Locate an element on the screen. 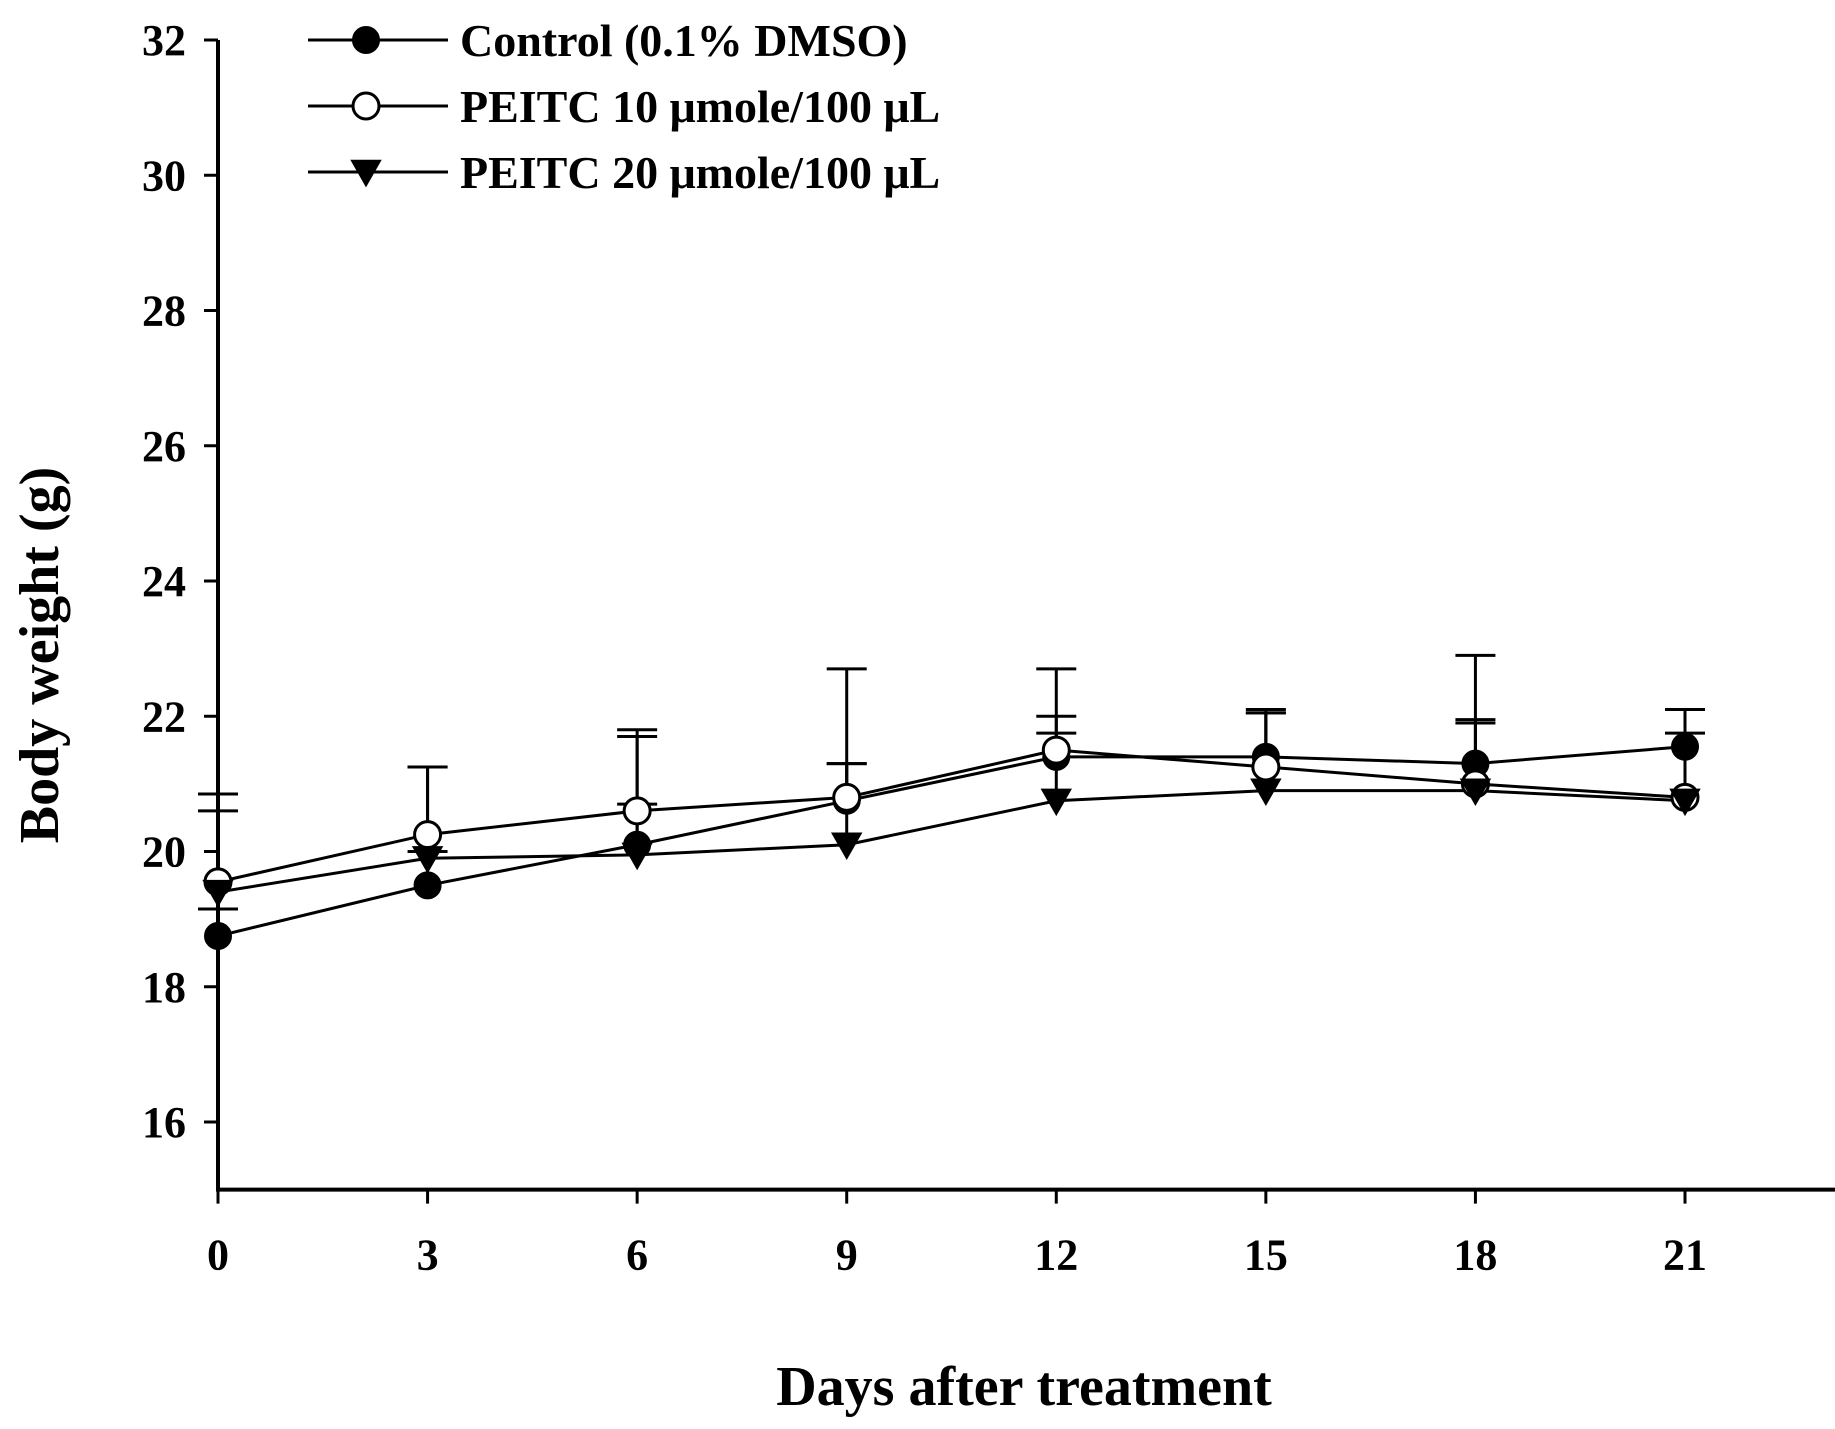 Image resolution: width=1835 pixels, height=1429 pixels. legend-label: PEITC 20 μmole/100 μL is located at coordinates (700, 172).